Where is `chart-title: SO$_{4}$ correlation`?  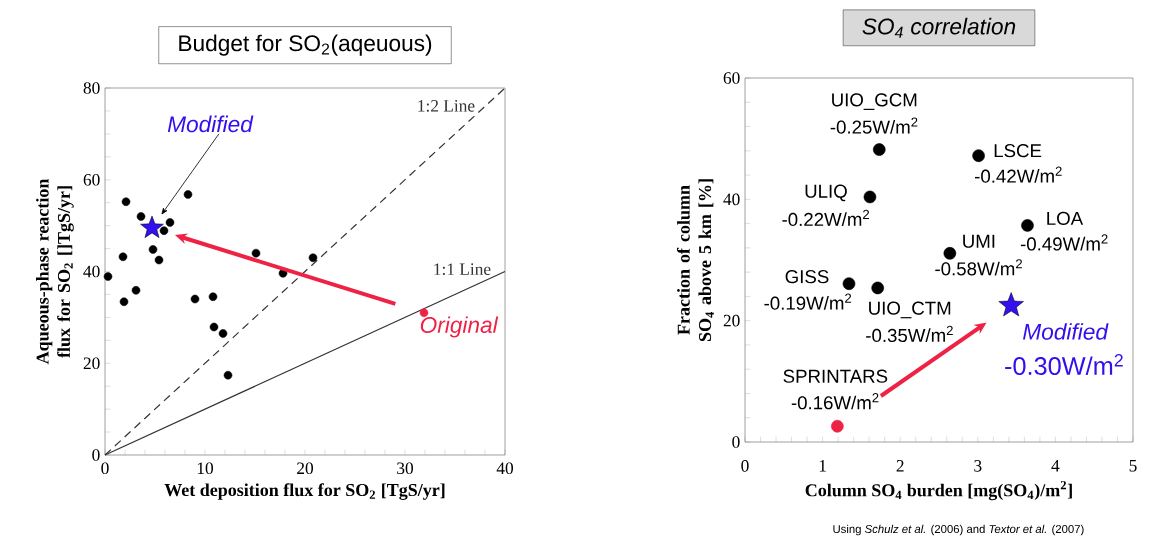
chart-title: SO$_{4}$ correlation is located at coordinates (939, 27).